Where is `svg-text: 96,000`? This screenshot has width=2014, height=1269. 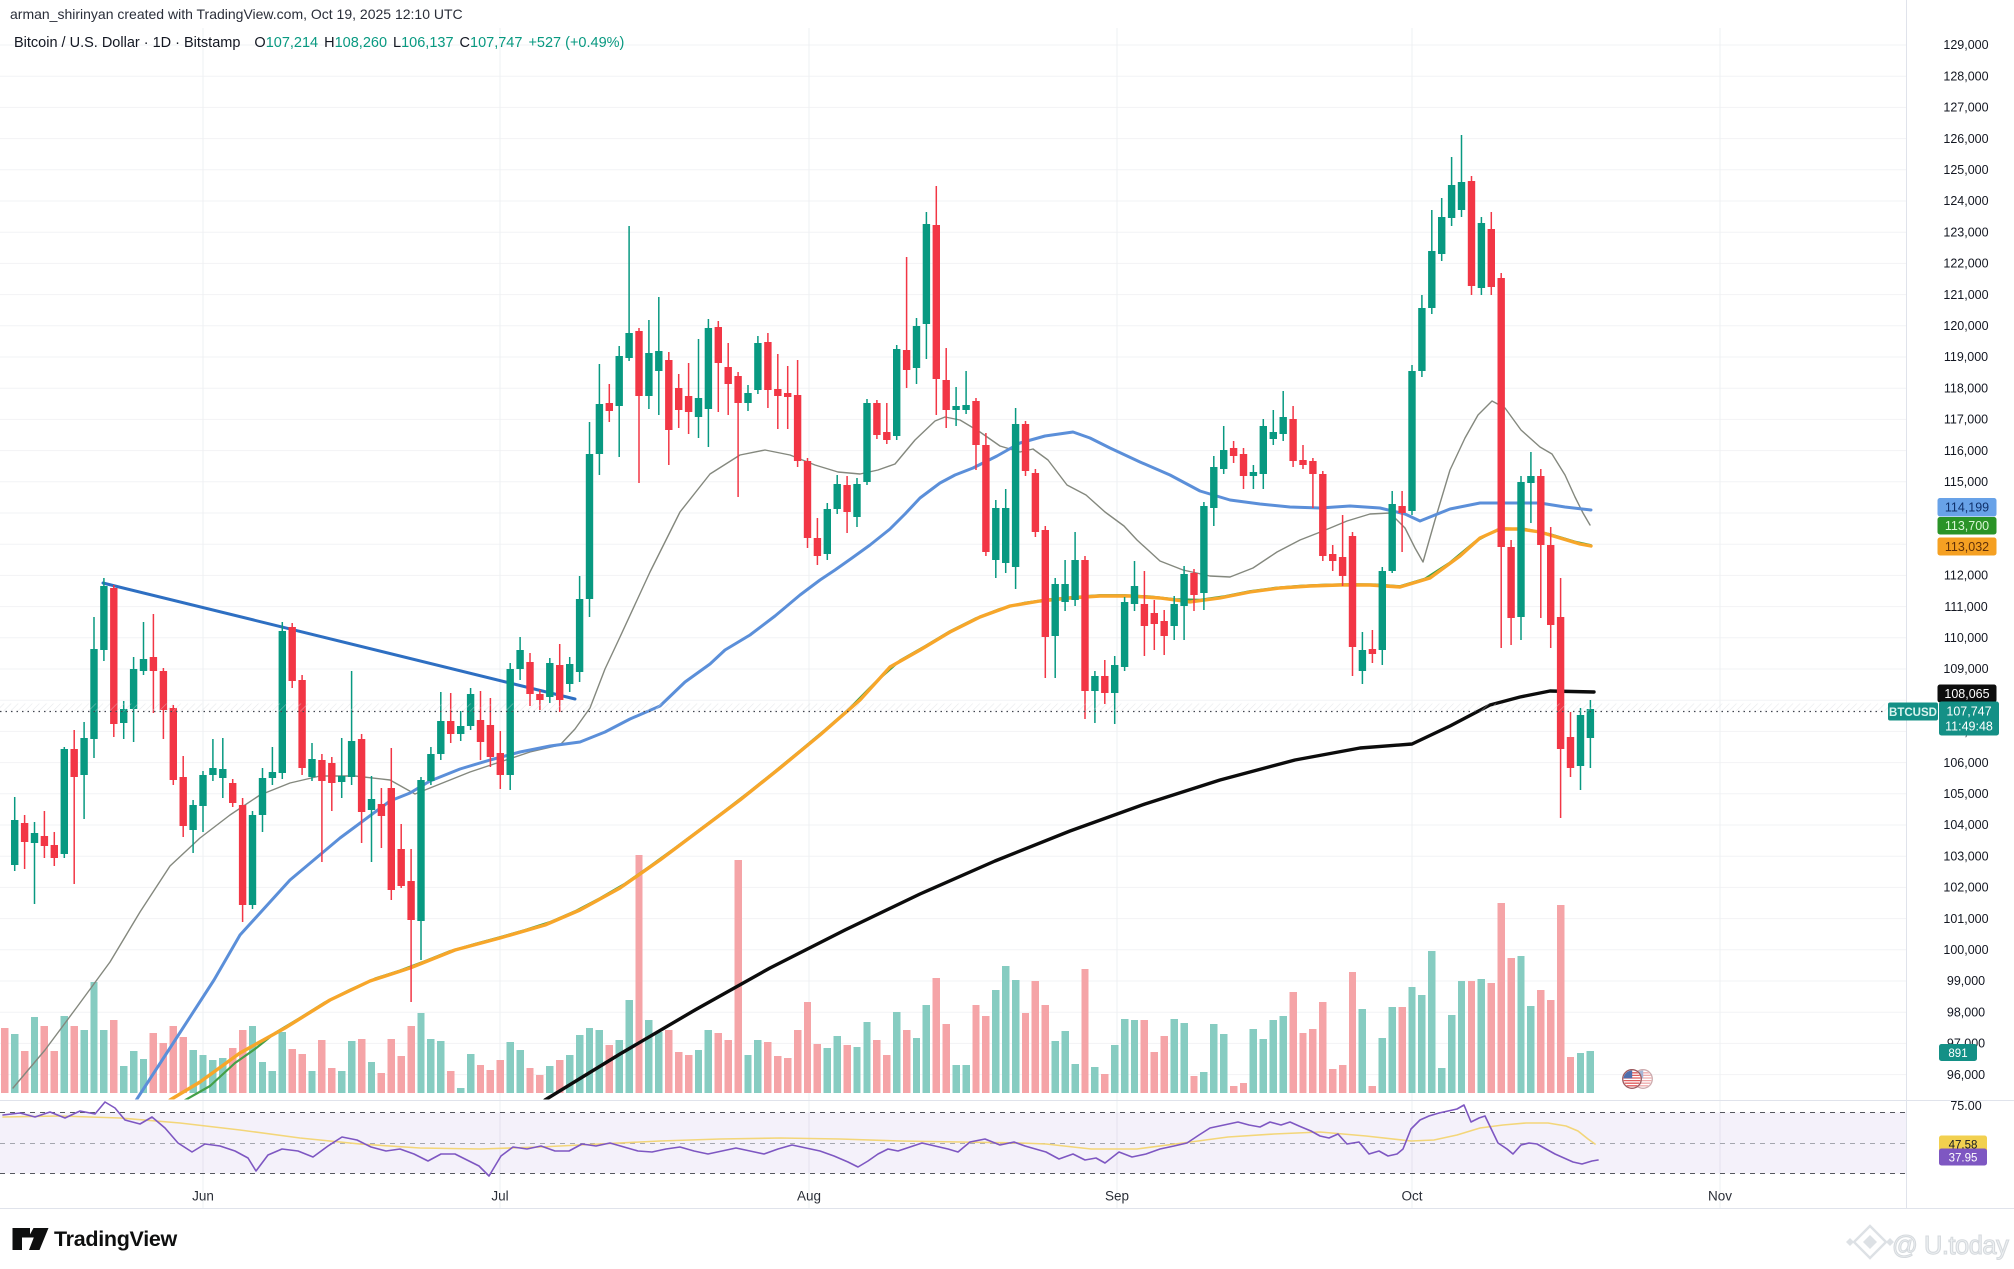
svg-text: 96,000 is located at coordinates (1966, 1075).